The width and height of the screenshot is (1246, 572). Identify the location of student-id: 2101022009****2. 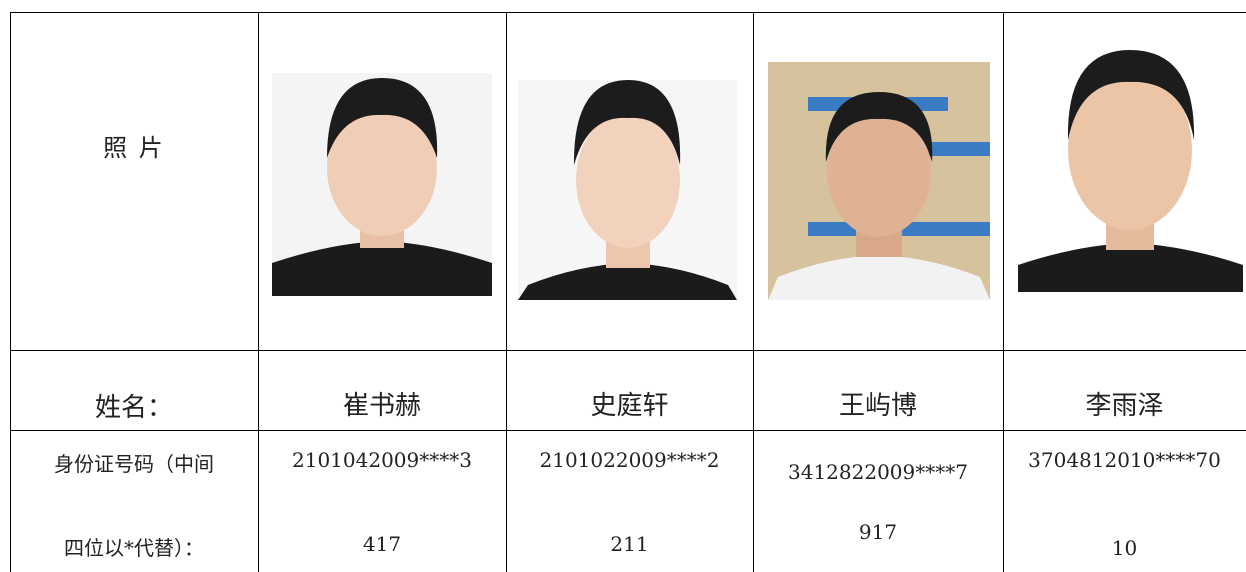
(629, 460).